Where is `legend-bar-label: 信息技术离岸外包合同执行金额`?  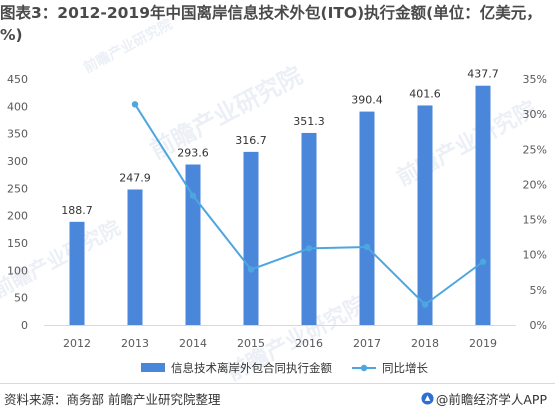 legend-bar-label: 信息技术离岸外包合同执行金额 is located at coordinates (251, 368).